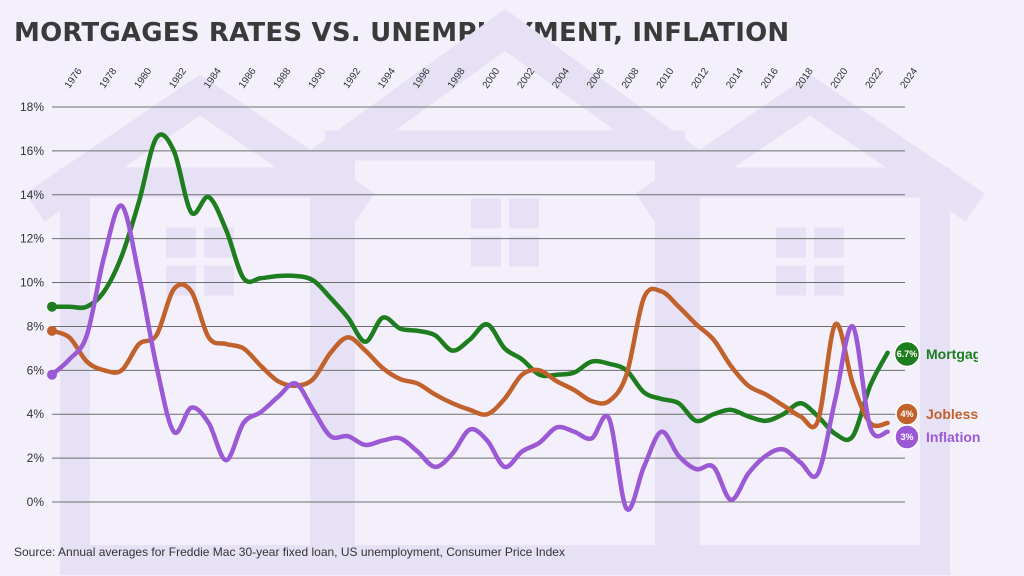  Describe the element at coordinates (352, 78) in the screenshot. I see `x-tick-label: 1992` at that location.